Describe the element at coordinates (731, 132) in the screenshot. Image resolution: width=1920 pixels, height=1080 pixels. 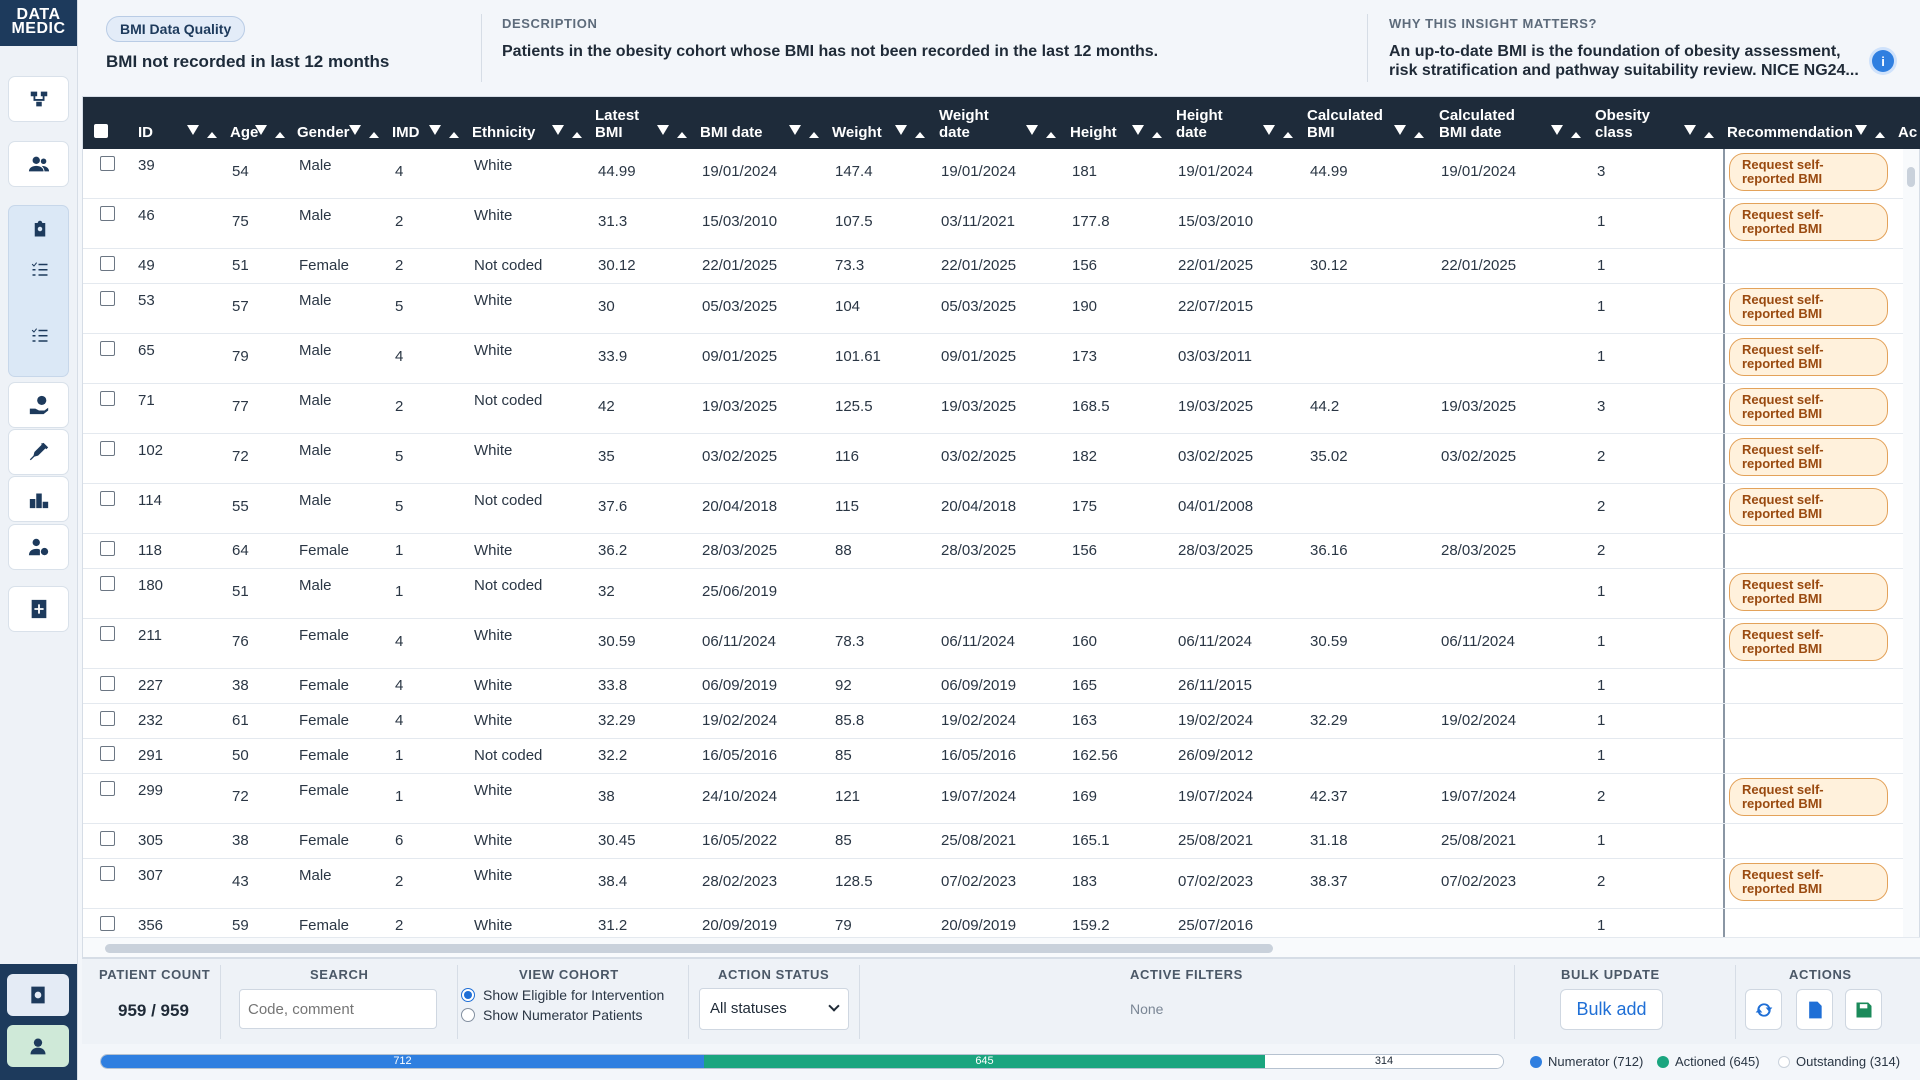
I see `col-header-bmi-date: BMI date` at that location.